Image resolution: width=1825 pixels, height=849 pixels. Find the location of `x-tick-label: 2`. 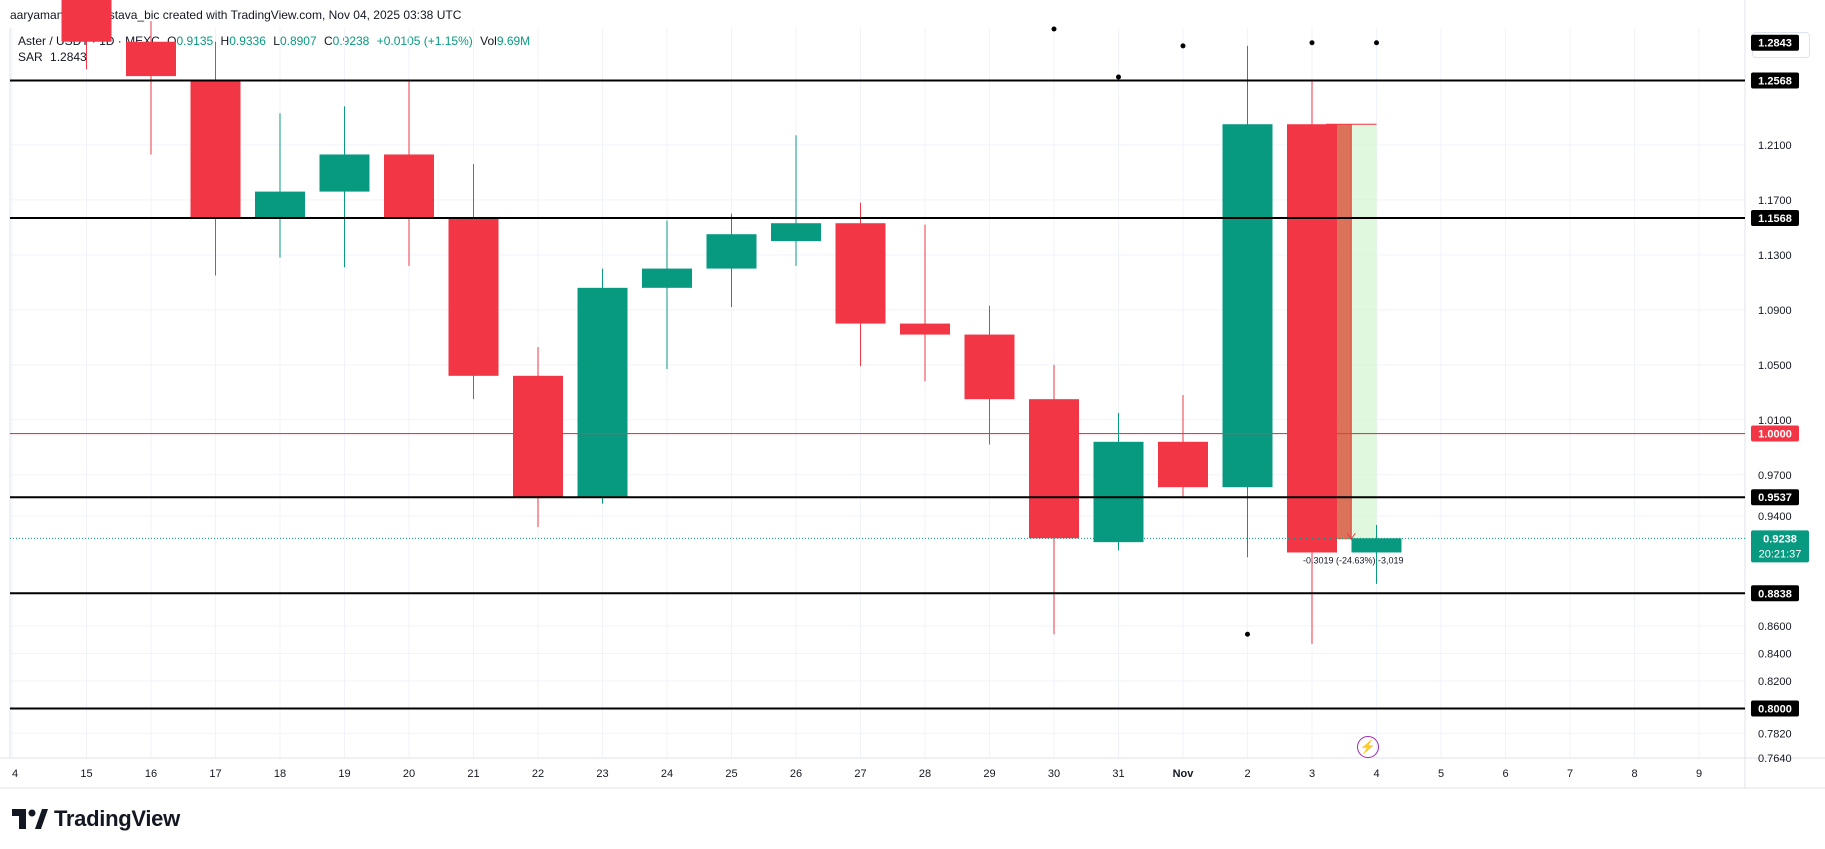

x-tick-label: 2 is located at coordinates (1247, 774).